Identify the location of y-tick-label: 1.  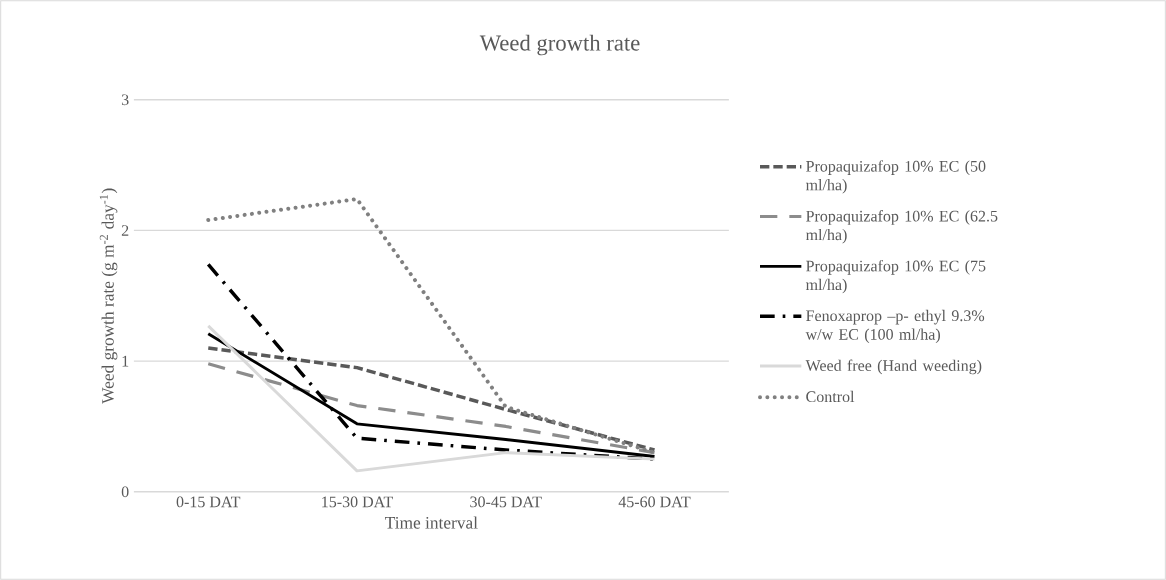
(125, 361).